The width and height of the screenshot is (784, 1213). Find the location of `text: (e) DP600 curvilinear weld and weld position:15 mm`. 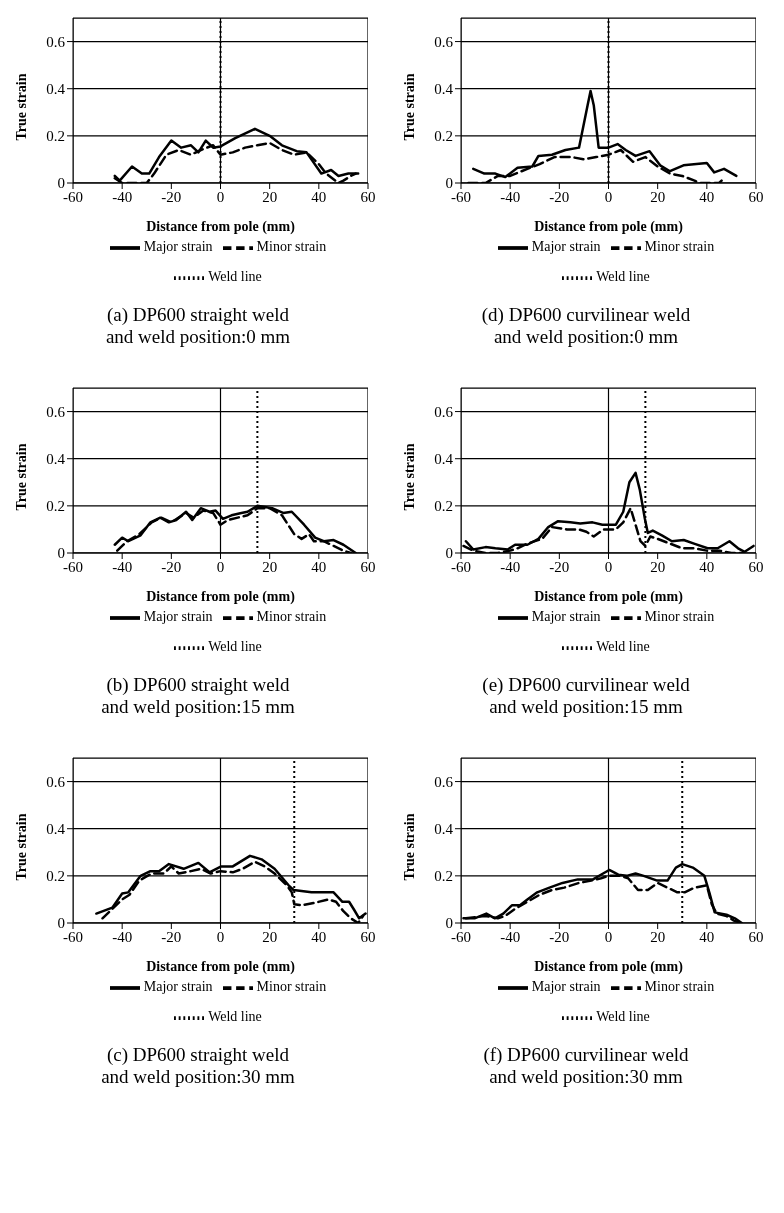

text: (e) DP600 curvilinear weld and weld position:15 mm is located at coordinates (586, 696).